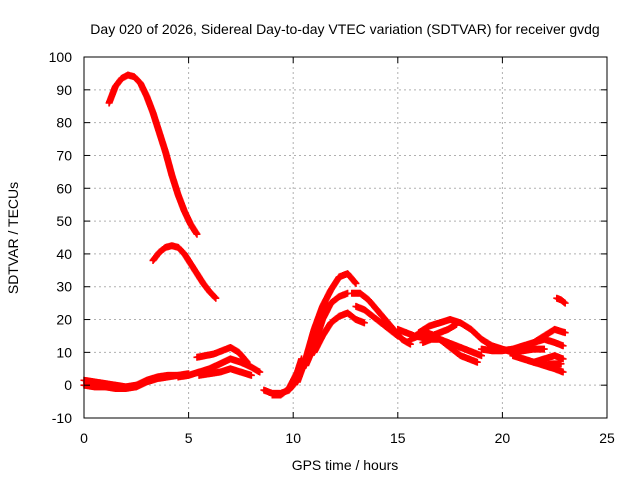  I want to click on series-arc-23h-tail, so click(561, 300).